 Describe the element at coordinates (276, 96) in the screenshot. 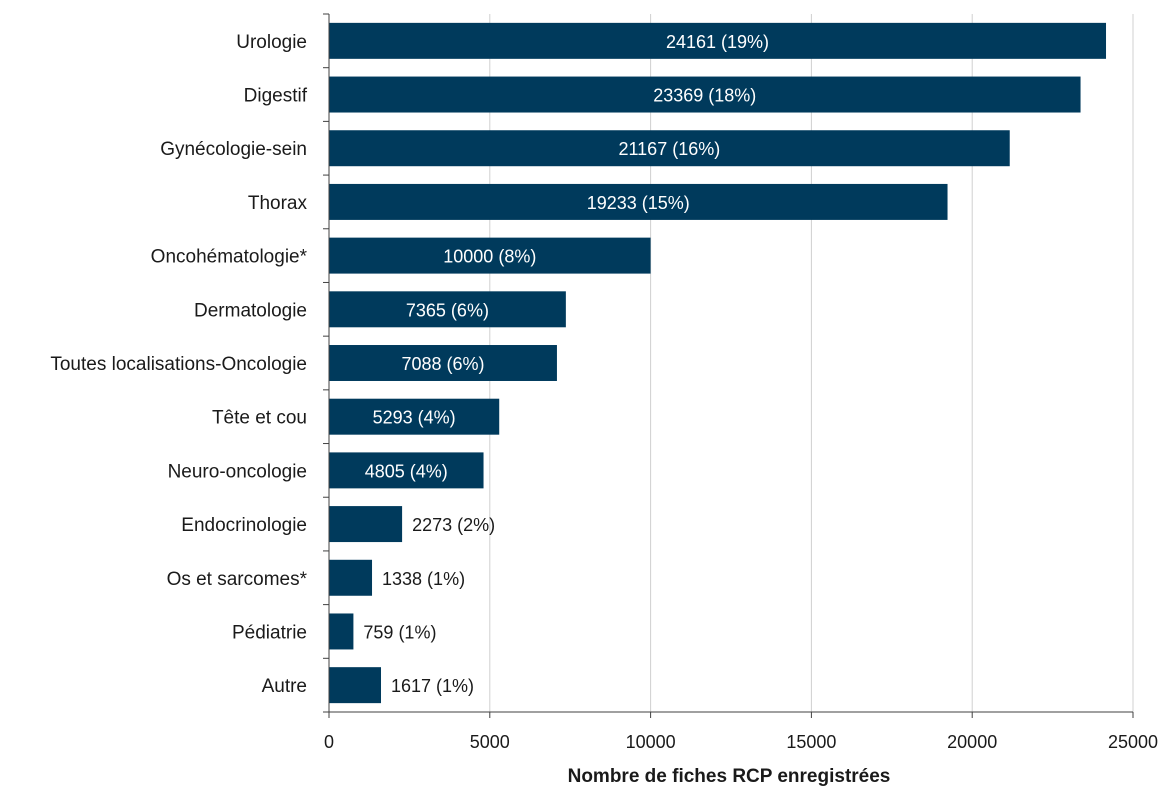

I see `category-label: Digestif` at that location.